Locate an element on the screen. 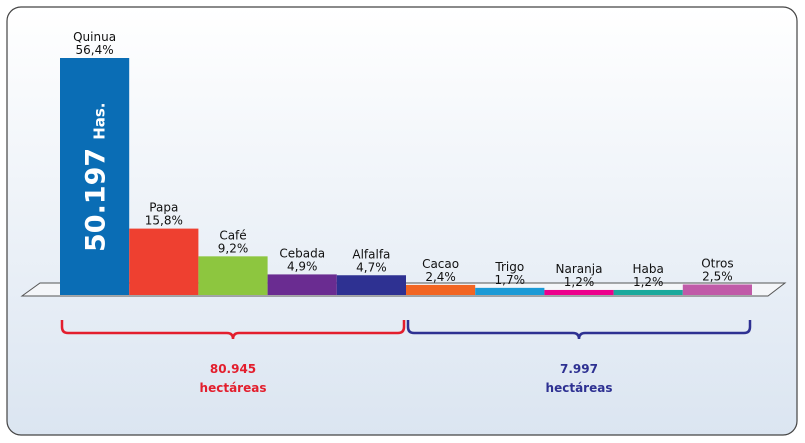 The width and height of the screenshot is (805, 443). value-label: 15,8% is located at coordinates (164, 221).